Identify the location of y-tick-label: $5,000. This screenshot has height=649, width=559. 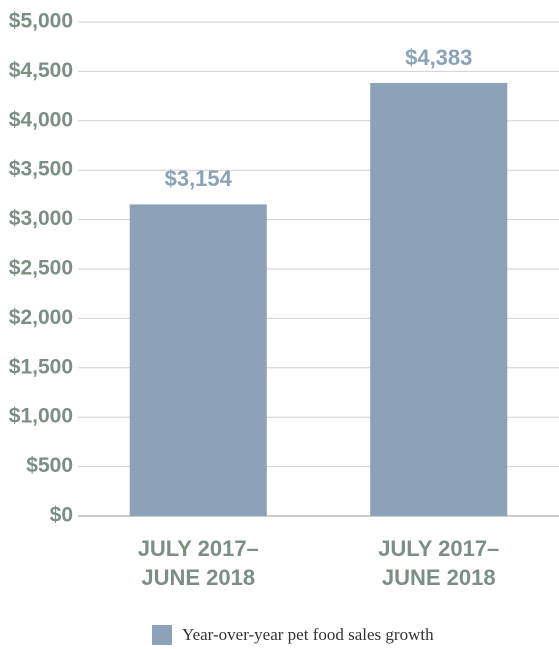
(41, 21).